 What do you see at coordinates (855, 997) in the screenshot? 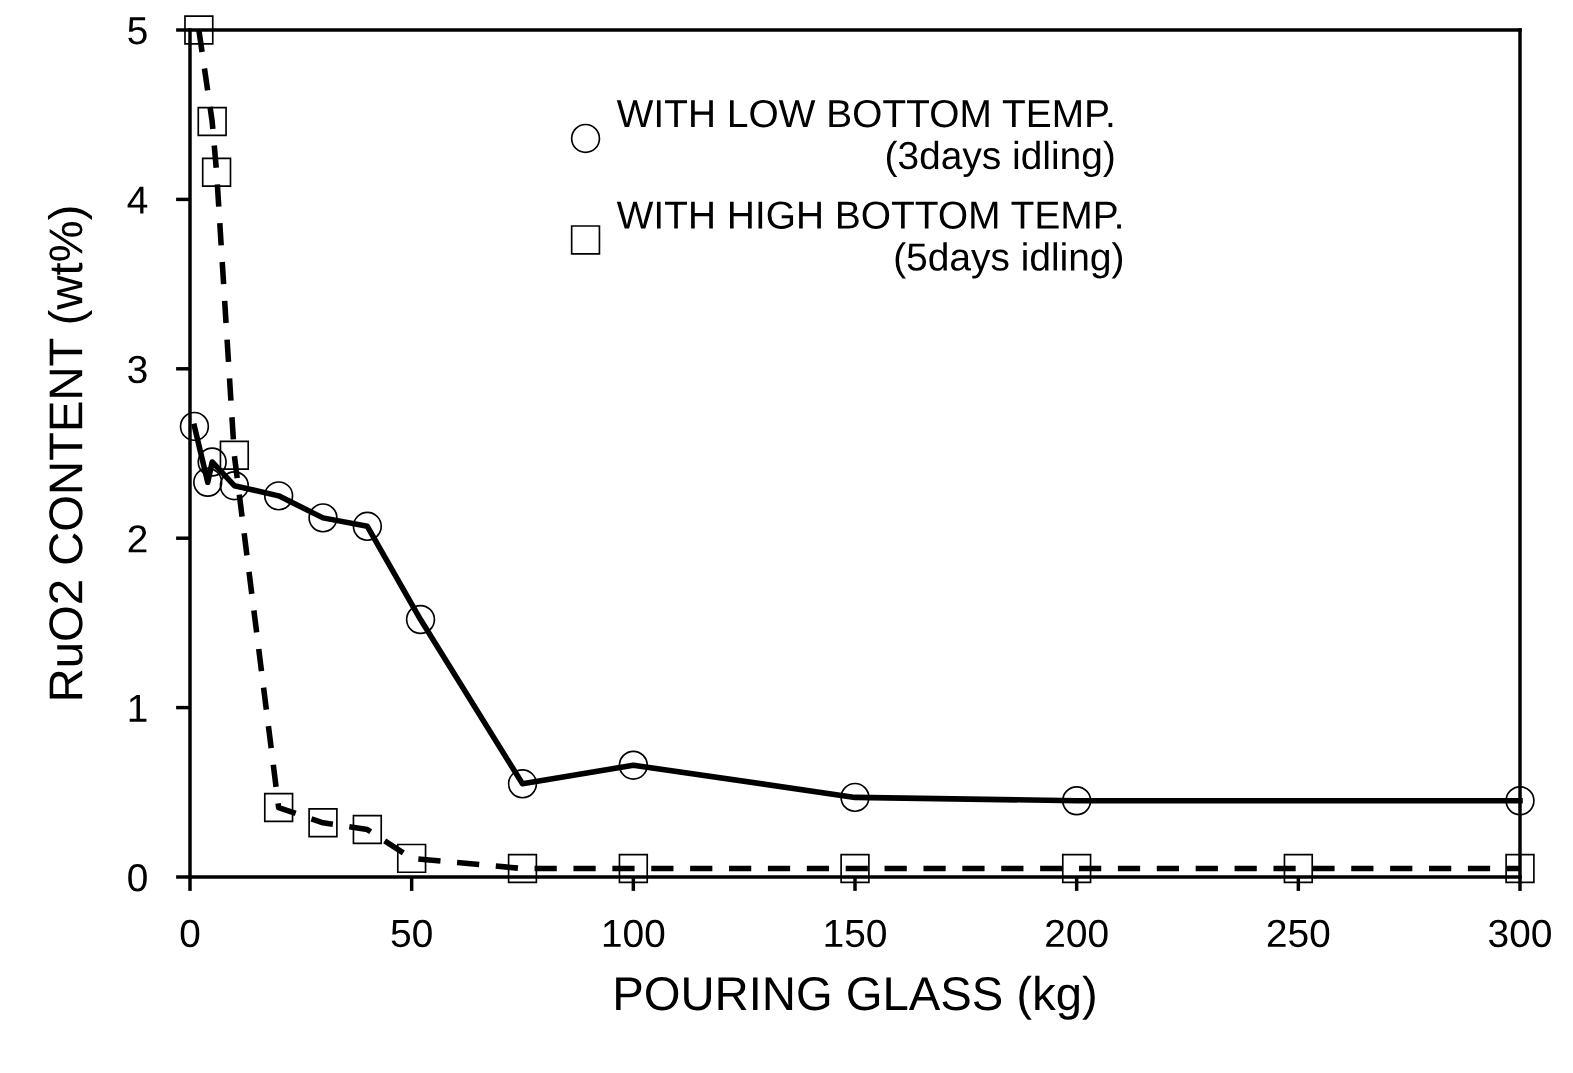
I see `x-axis-title: POURING GLASS (kg)` at bounding box center [855, 997].